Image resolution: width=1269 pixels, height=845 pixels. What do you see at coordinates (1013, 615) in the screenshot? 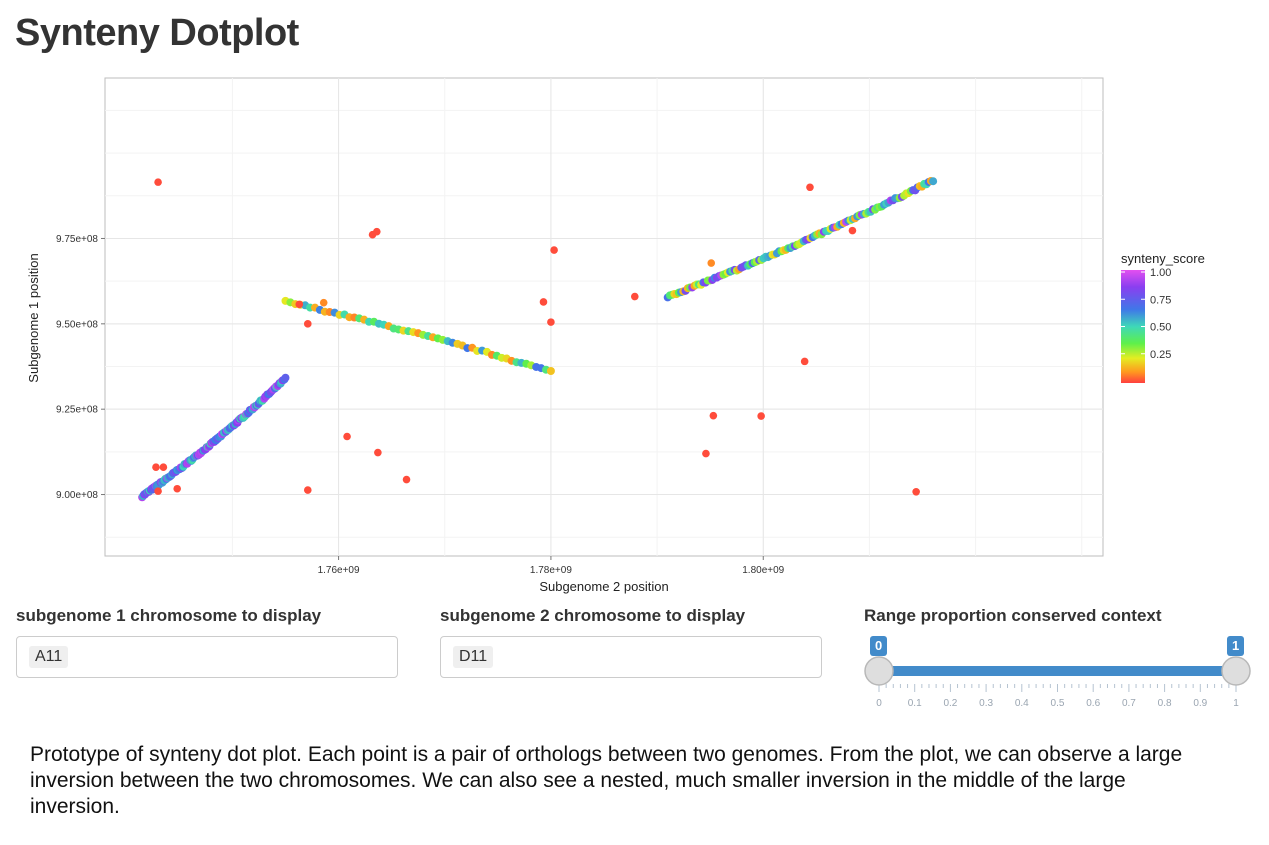
I see `range-slider-label: Range proportion conserved context` at bounding box center [1013, 615].